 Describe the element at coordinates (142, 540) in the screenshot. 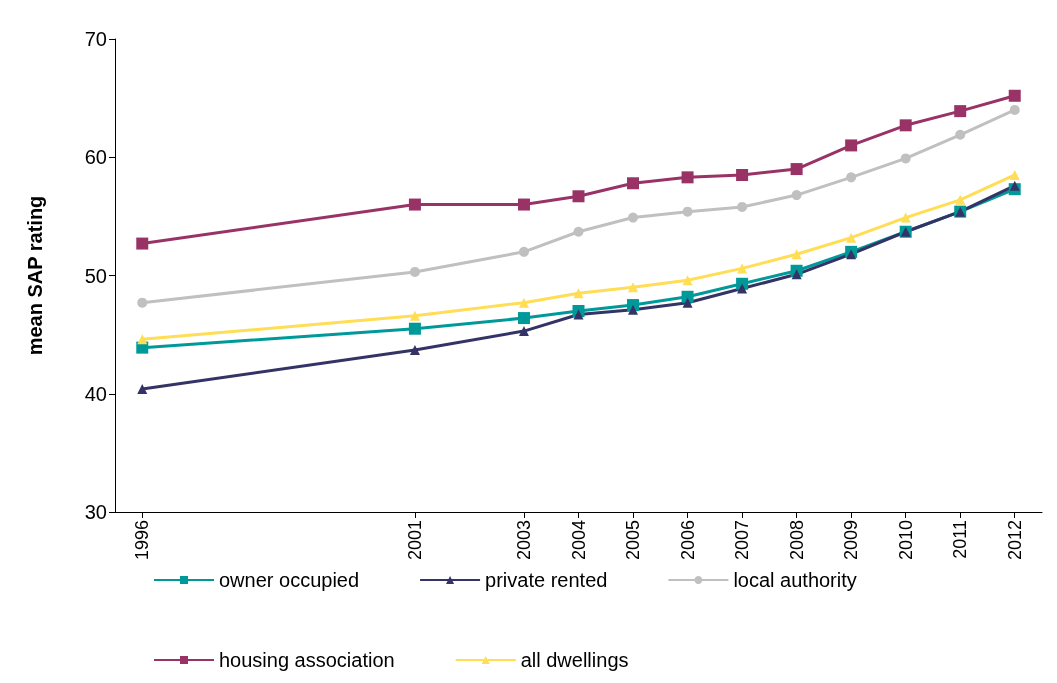

I see `x-tick-label: 1996` at that location.